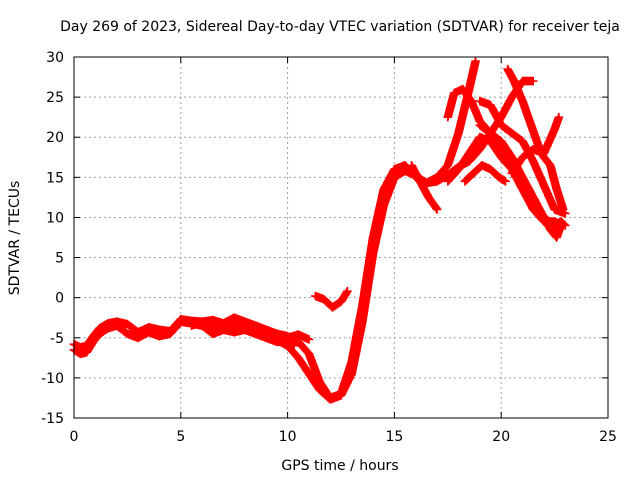 This screenshot has height=484, width=640. I want to click on y-tick-label: 25, so click(55, 98).